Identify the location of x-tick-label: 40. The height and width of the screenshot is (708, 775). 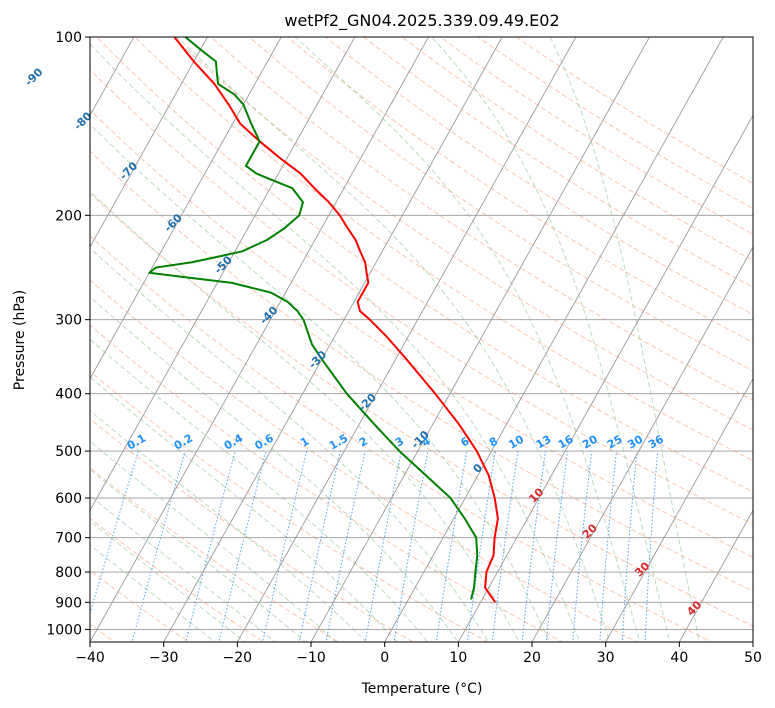
(679, 658).